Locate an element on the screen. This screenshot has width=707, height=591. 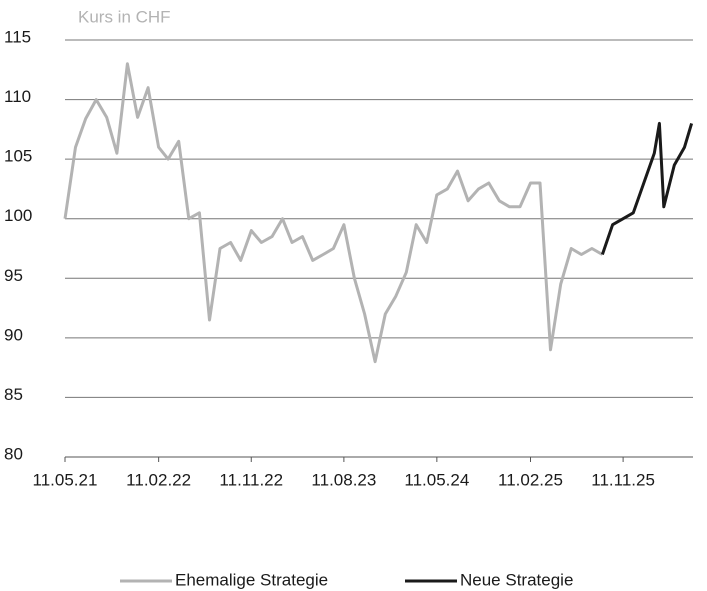
x-tick-label: 11.02.22 is located at coordinates (158, 479).